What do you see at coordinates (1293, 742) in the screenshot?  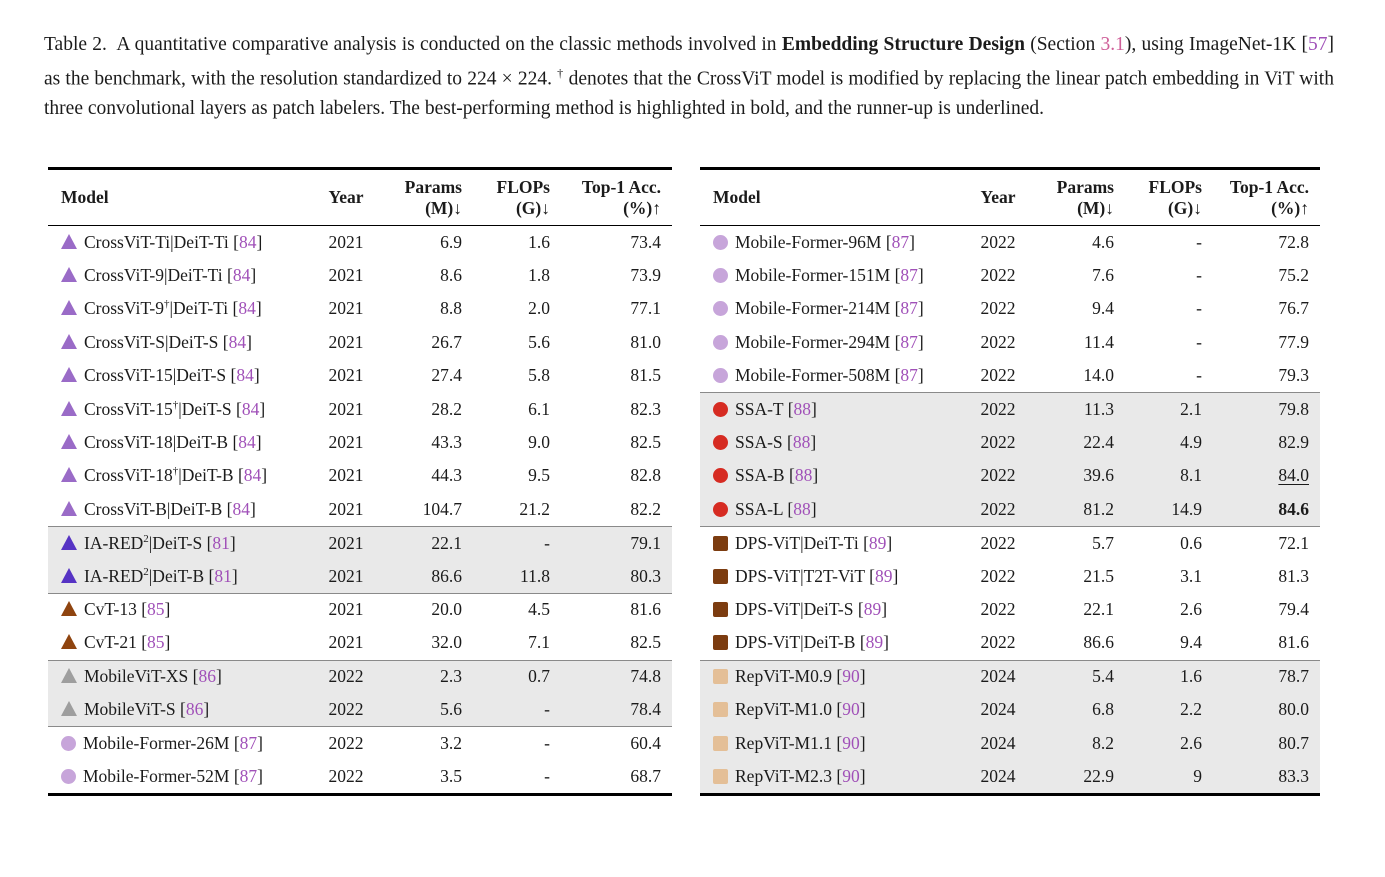 I see `top1-acc-value: 80.7` at bounding box center [1293, 742].